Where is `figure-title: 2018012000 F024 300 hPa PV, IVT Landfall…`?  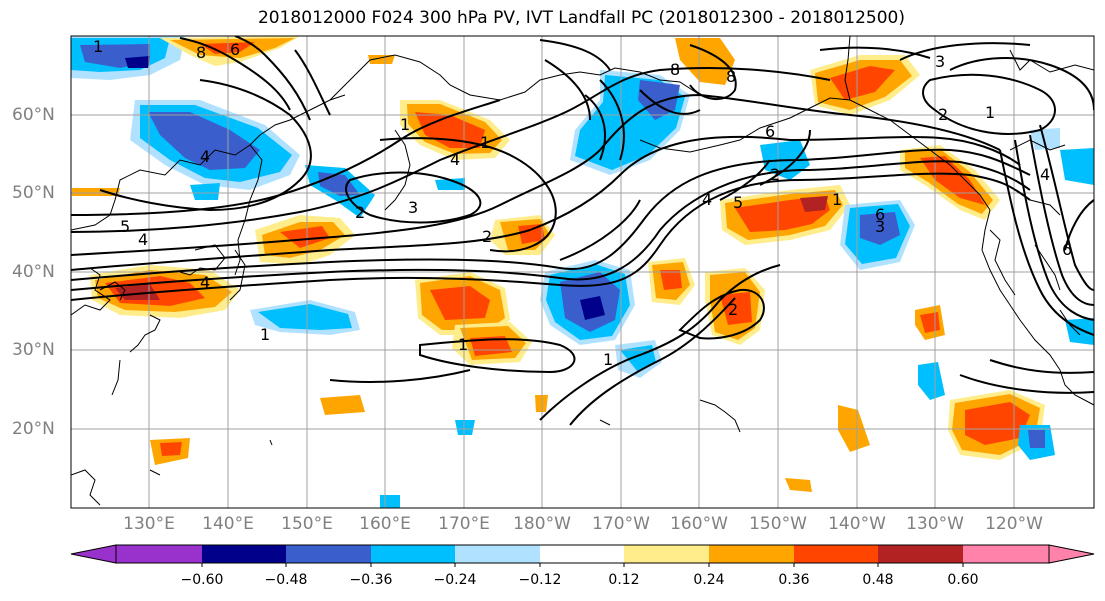 figure-title: 2018012000 F024 300 hPa PV, IVT Landfall… is located at coordinates (581, 18).